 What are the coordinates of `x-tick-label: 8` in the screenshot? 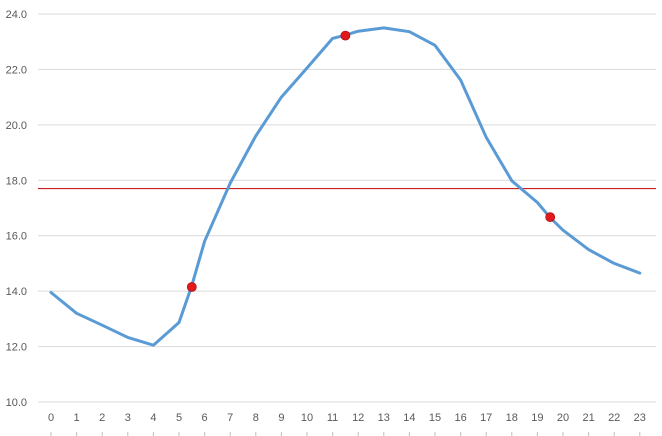 It's located at (256, 418).